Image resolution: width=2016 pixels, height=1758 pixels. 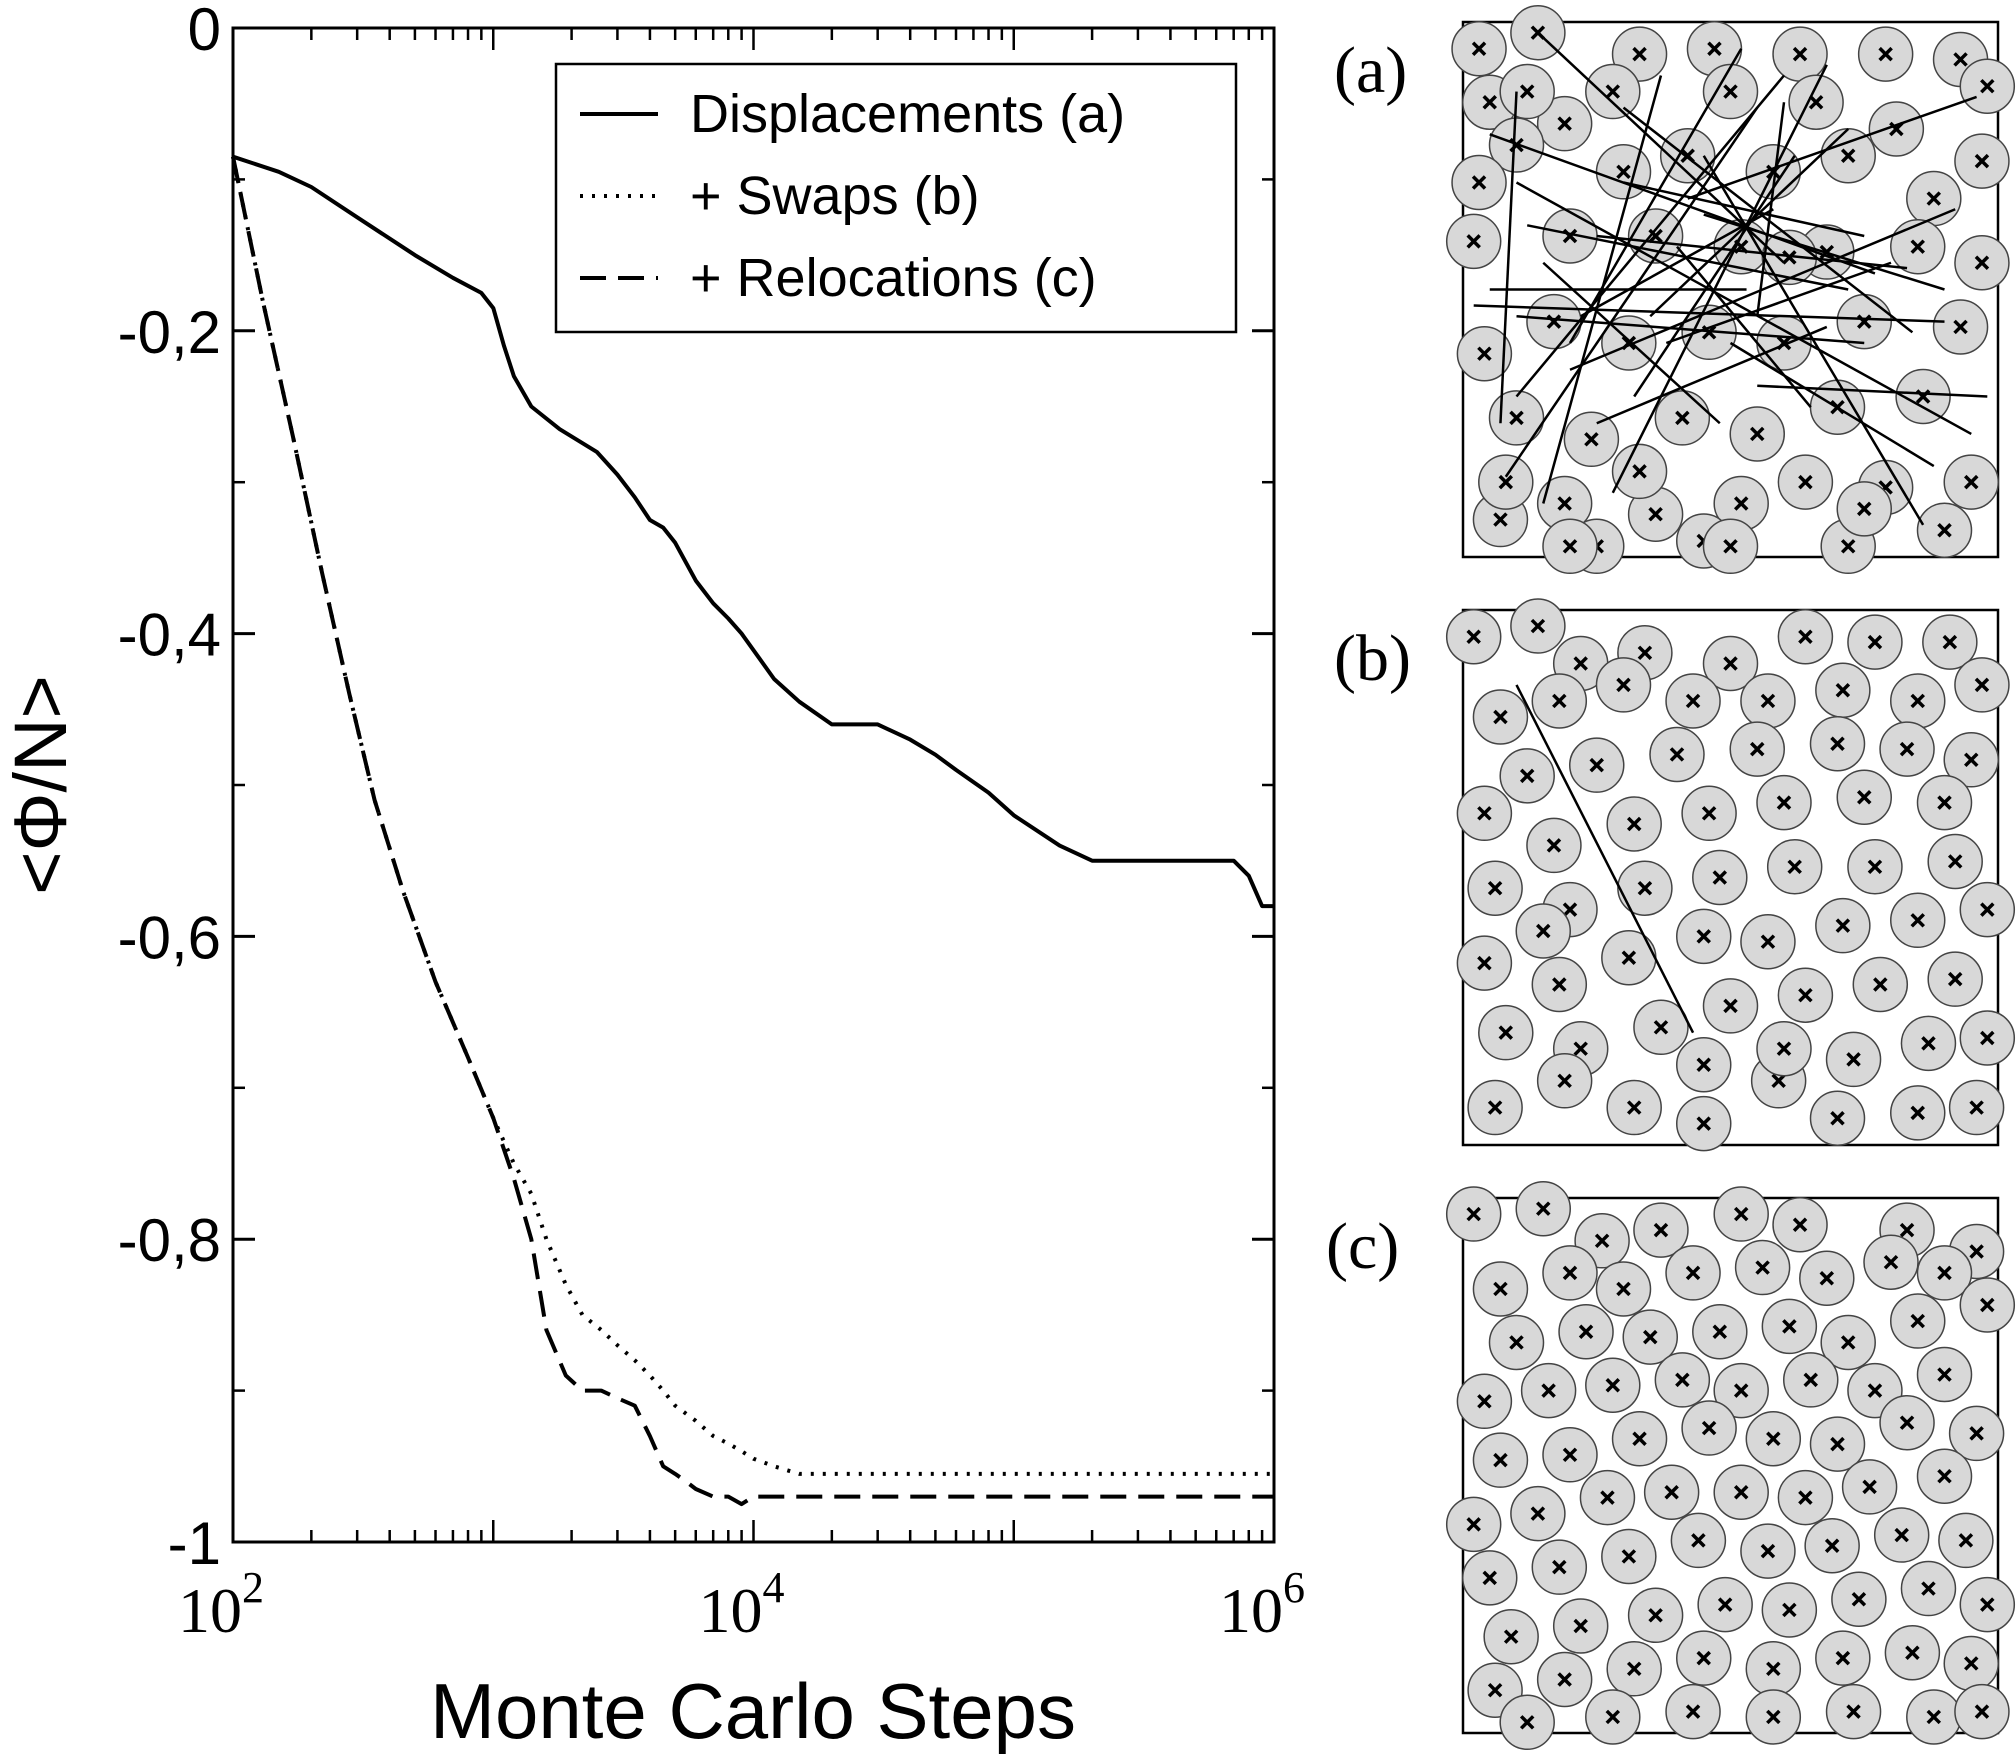 What do you see at coordinates (907, 114) in the screenshot?
I see `legend-label-displacements: Displacements (a)` at bounding box center [907, 114].